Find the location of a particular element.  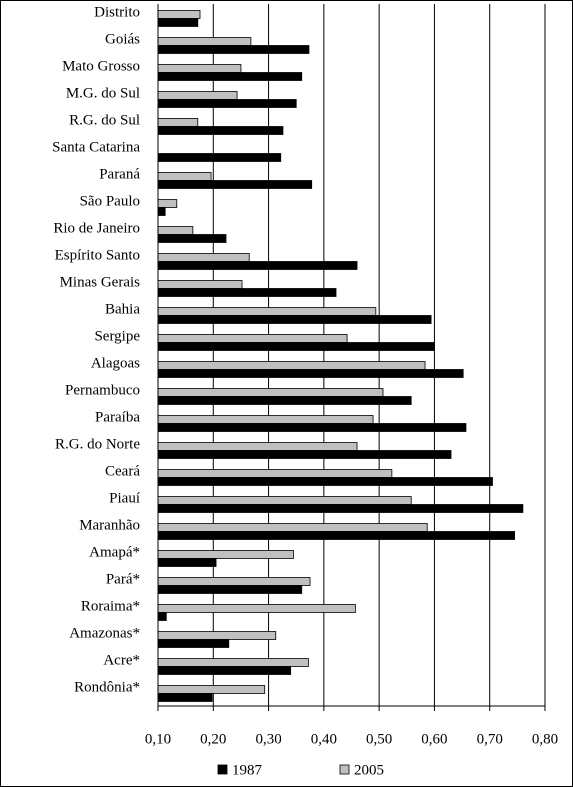

y-tick-label: Espírito Santo is located at coordinates (97, 255).